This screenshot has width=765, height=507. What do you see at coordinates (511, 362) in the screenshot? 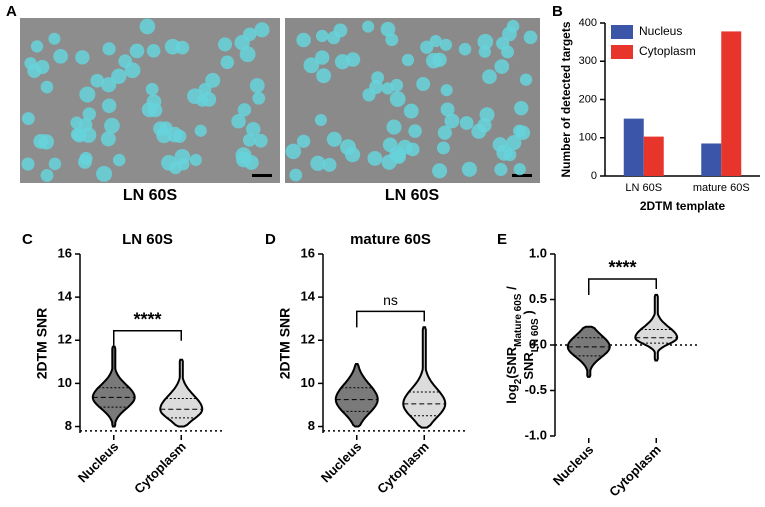
I see `y-axis-label-part: (SNR` at bounding box center [511, 362].